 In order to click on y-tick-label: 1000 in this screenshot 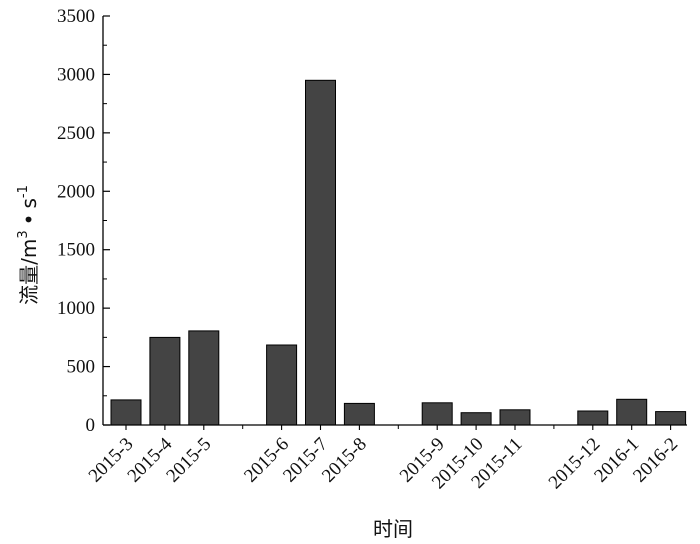, I will do `click(76, 308)`.